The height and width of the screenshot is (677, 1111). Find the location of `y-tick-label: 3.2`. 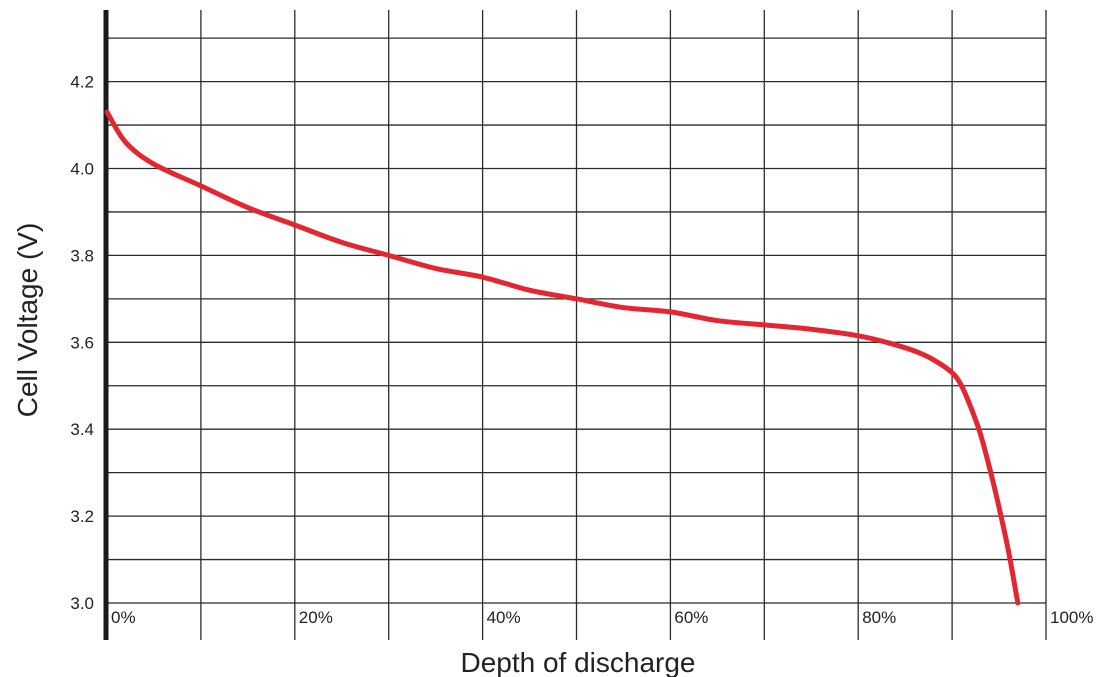

y-tick-label: 3.2 is located at coordinates (82, 516).